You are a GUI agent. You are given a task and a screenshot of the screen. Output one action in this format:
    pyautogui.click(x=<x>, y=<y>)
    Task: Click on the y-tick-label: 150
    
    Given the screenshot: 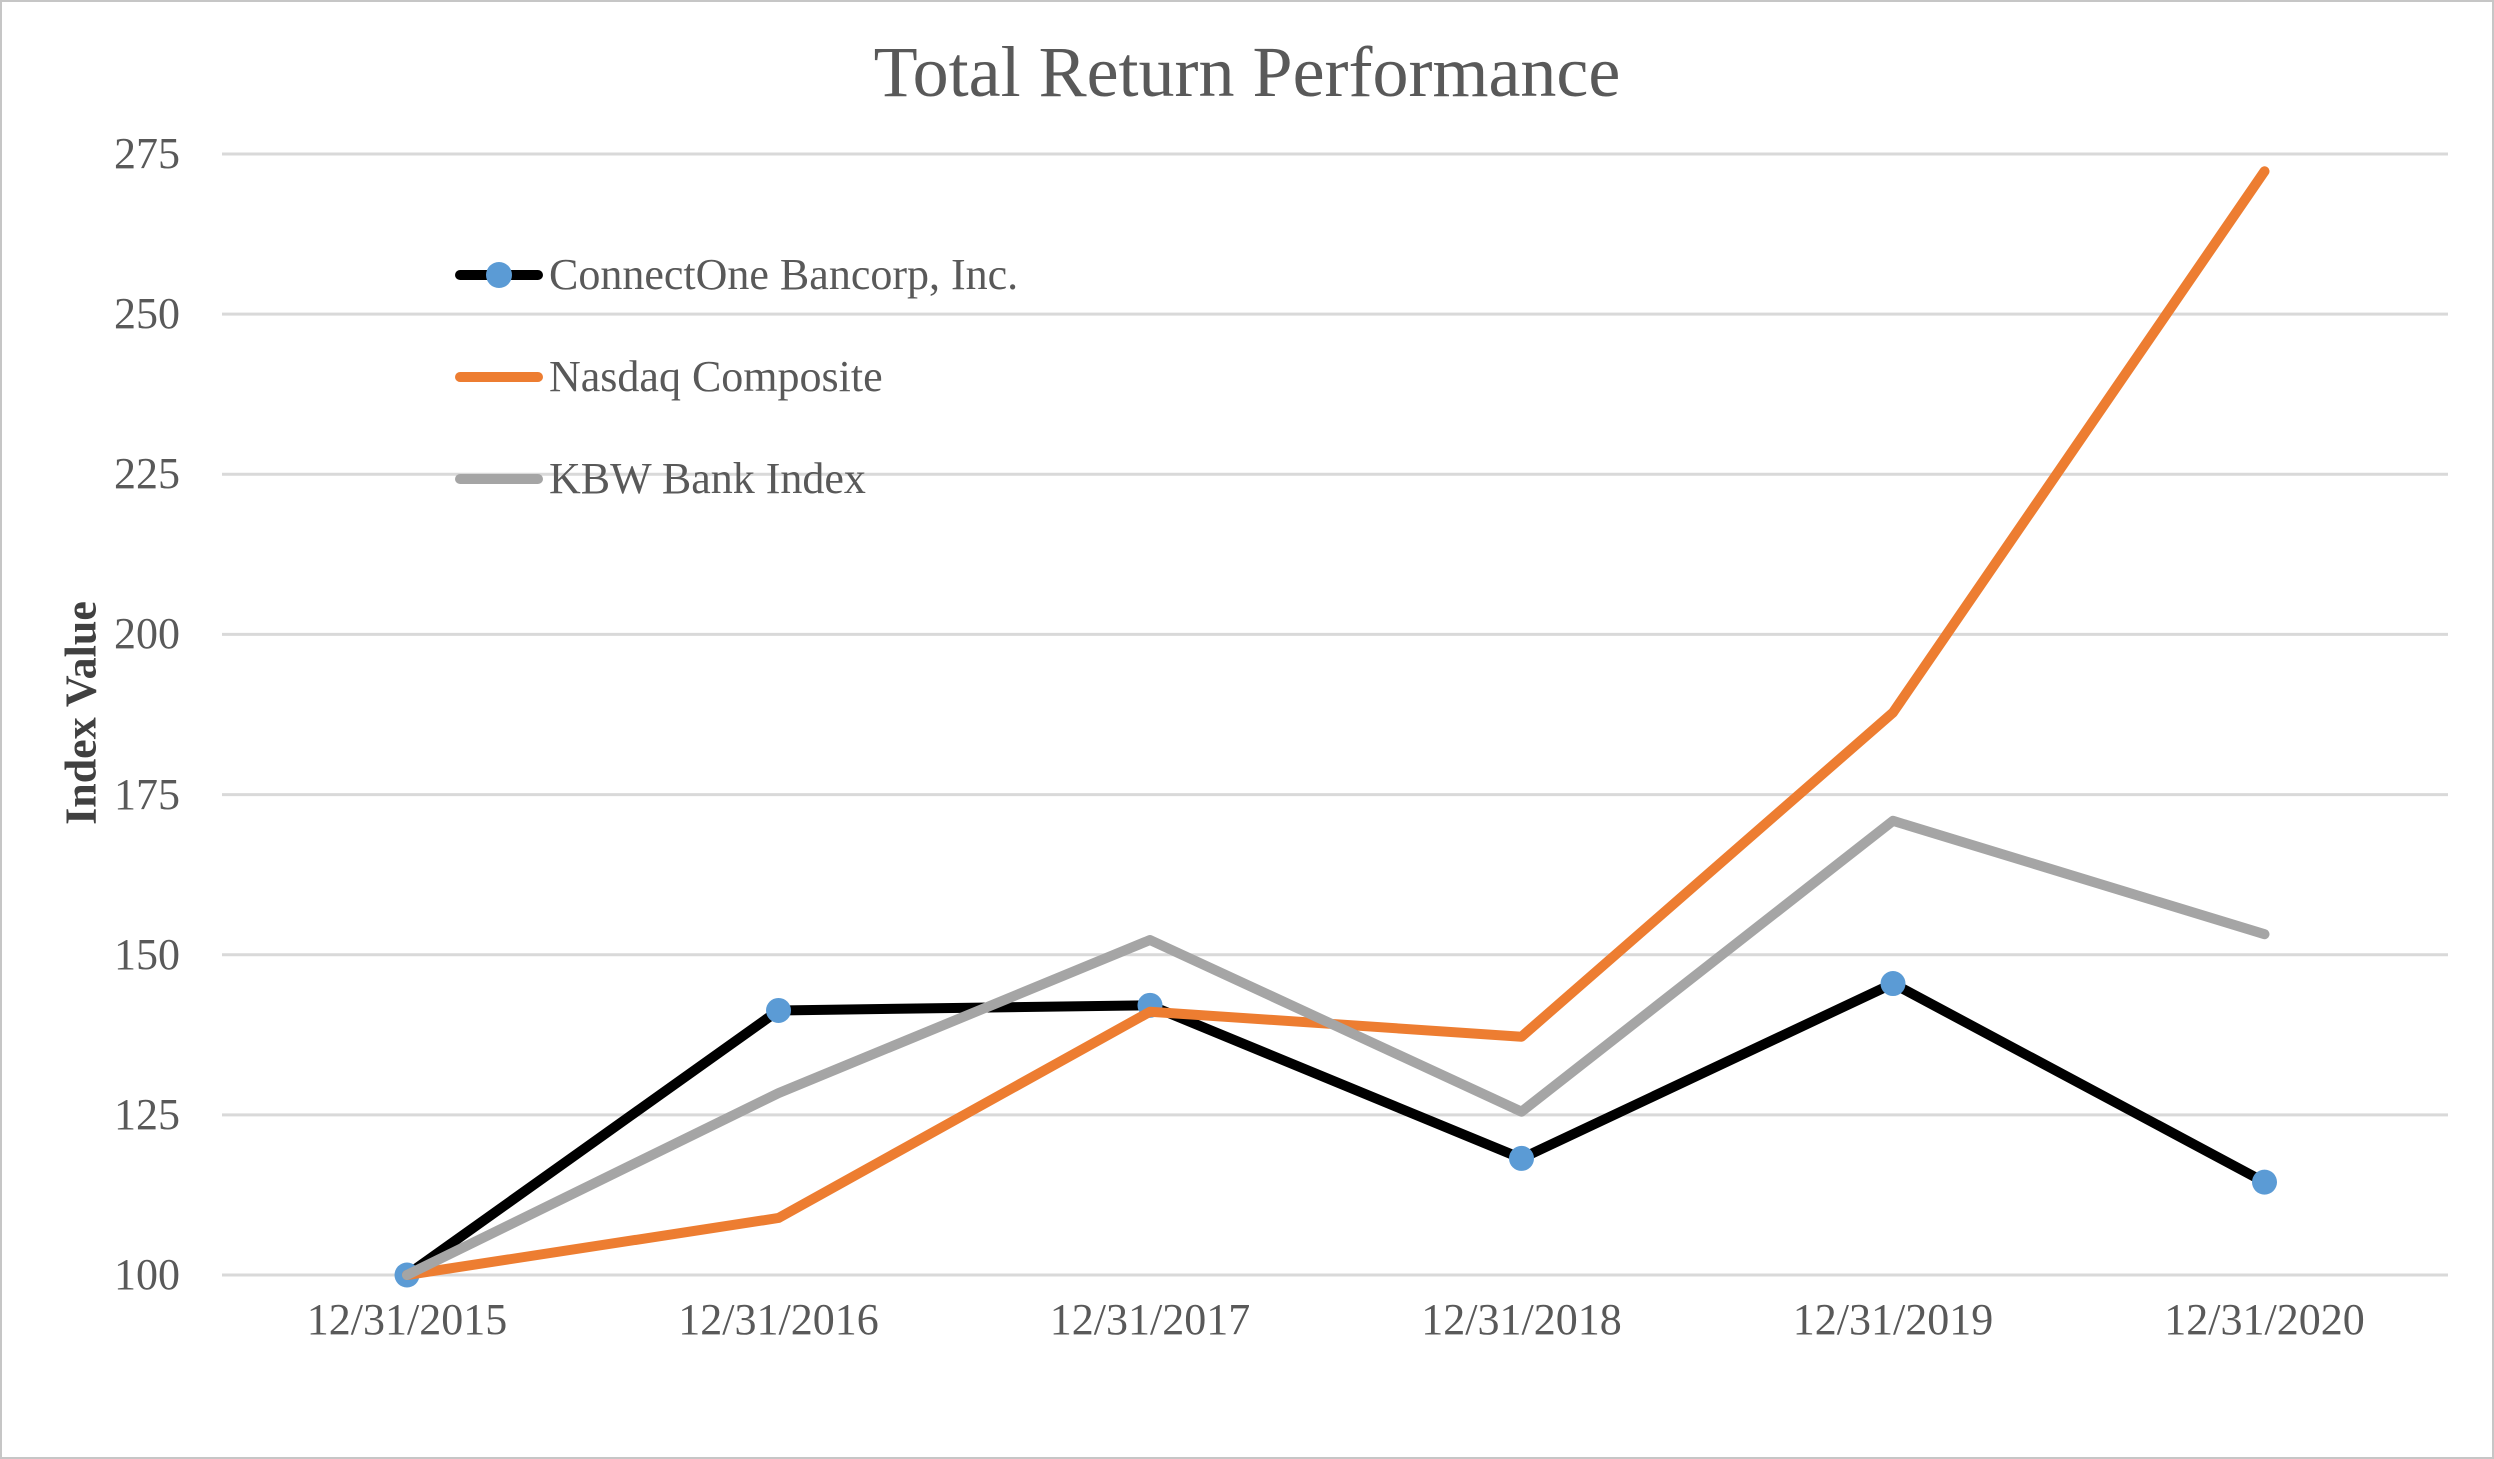 What is the action you would take?
    pyautogui.click(x=147, y=954)
    